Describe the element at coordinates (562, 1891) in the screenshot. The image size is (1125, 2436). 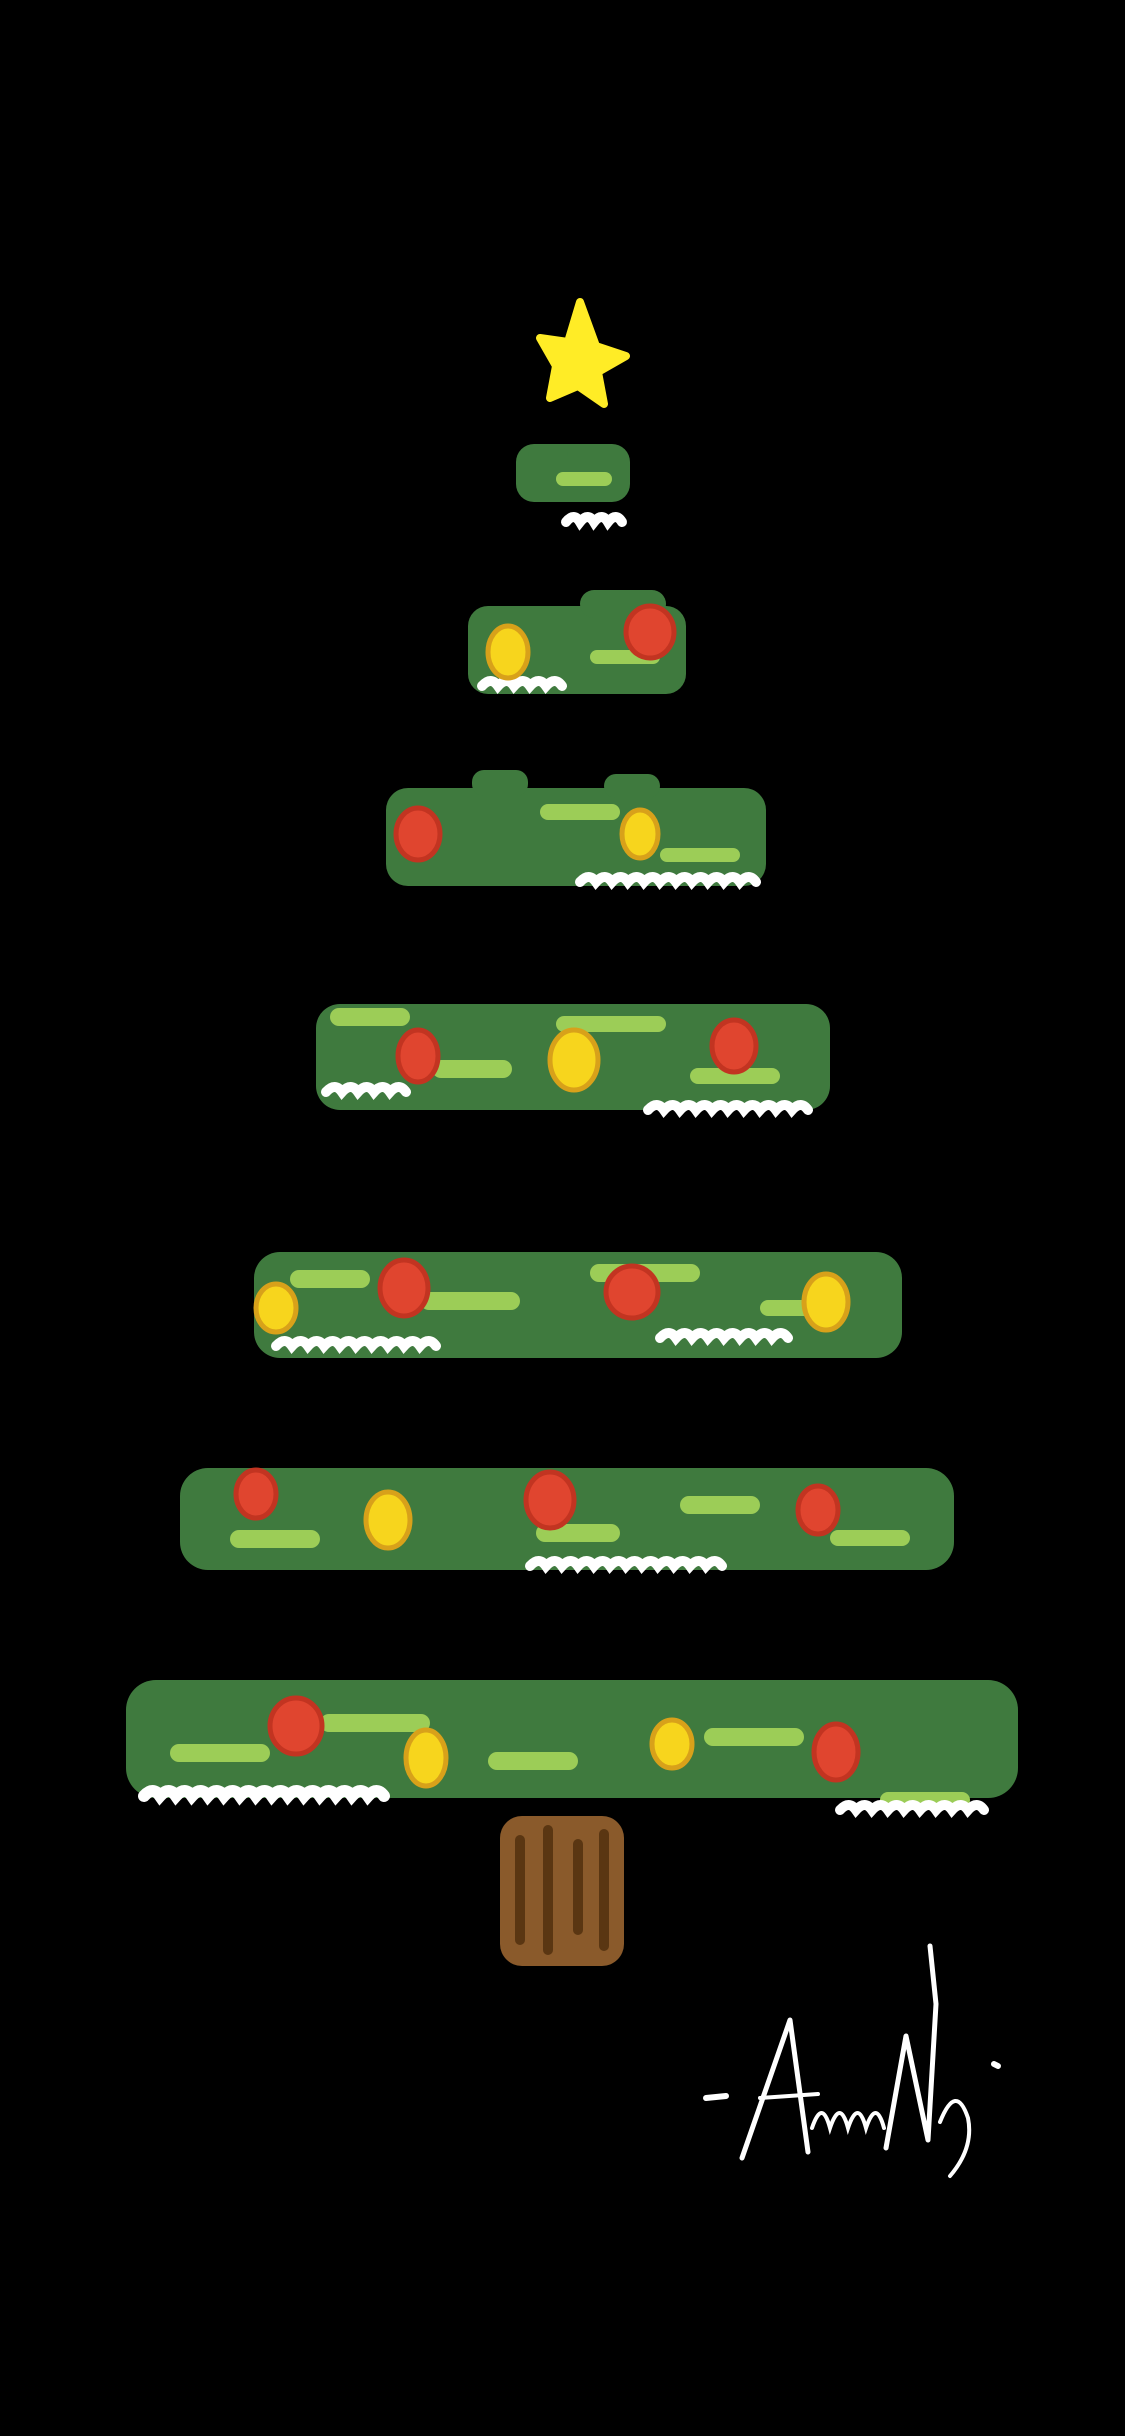
I see `tree-trunk` at that location.